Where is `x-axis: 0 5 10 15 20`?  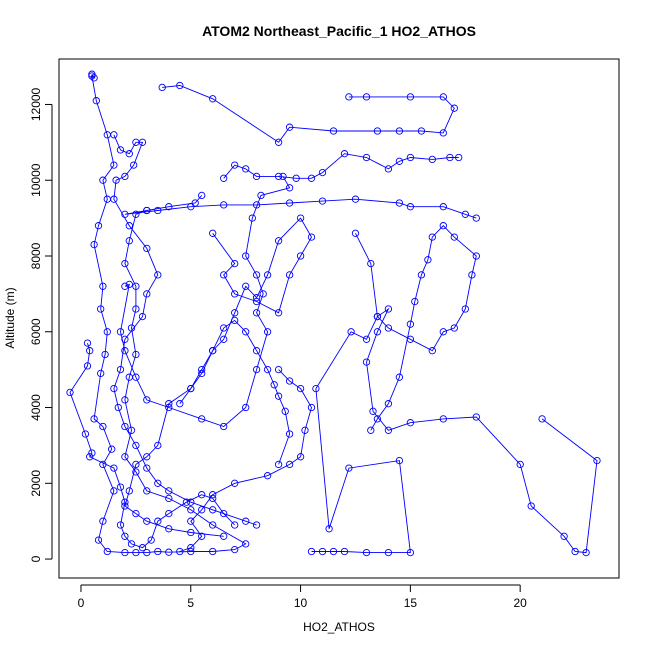 x-axis: 0 5 10 15 20 is located at coordinates (302, 597).